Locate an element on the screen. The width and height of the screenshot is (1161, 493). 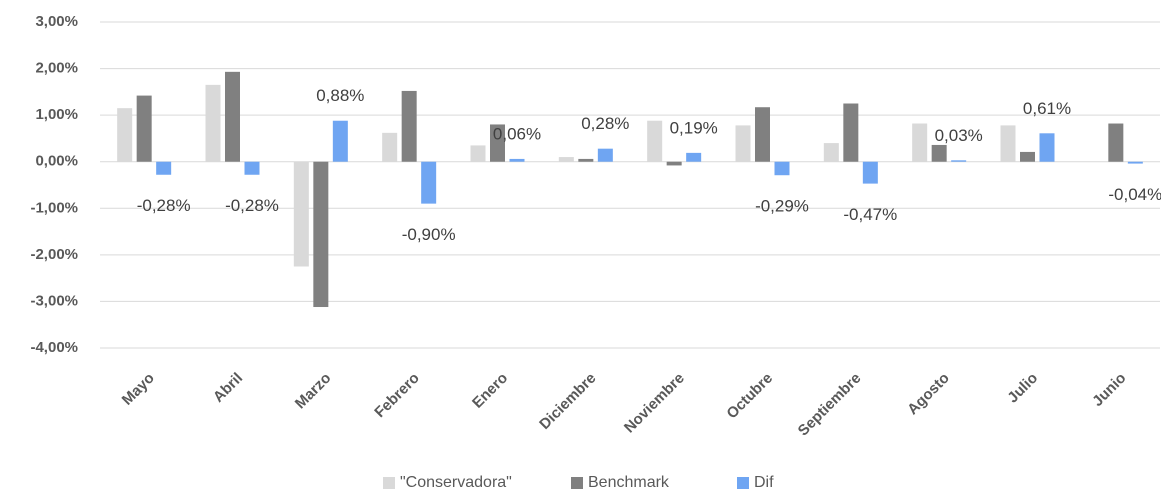
data-label: 0,06% is located at coordinates (517, 133).